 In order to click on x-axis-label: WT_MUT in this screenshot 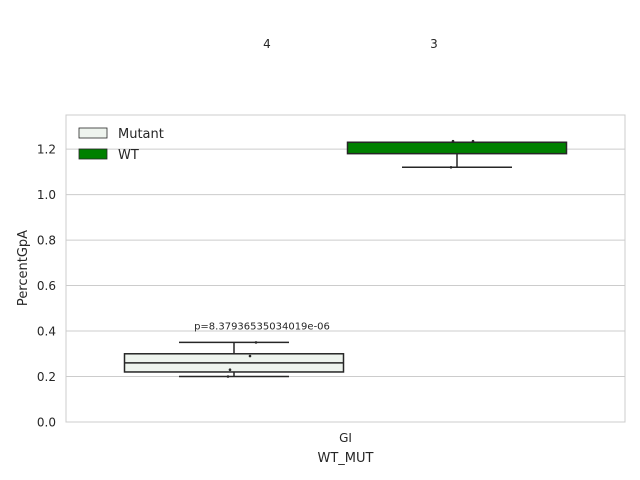, I will do `click(346, 458)`.